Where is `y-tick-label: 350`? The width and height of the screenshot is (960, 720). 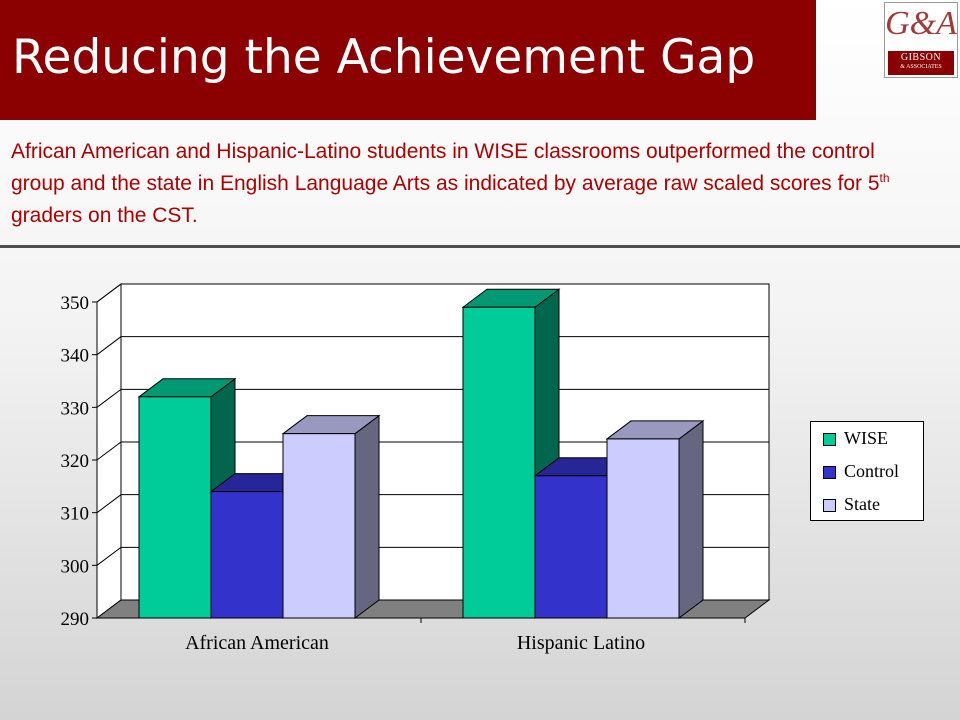 y-tick-label: 350 is located at coordinates (75, 303).